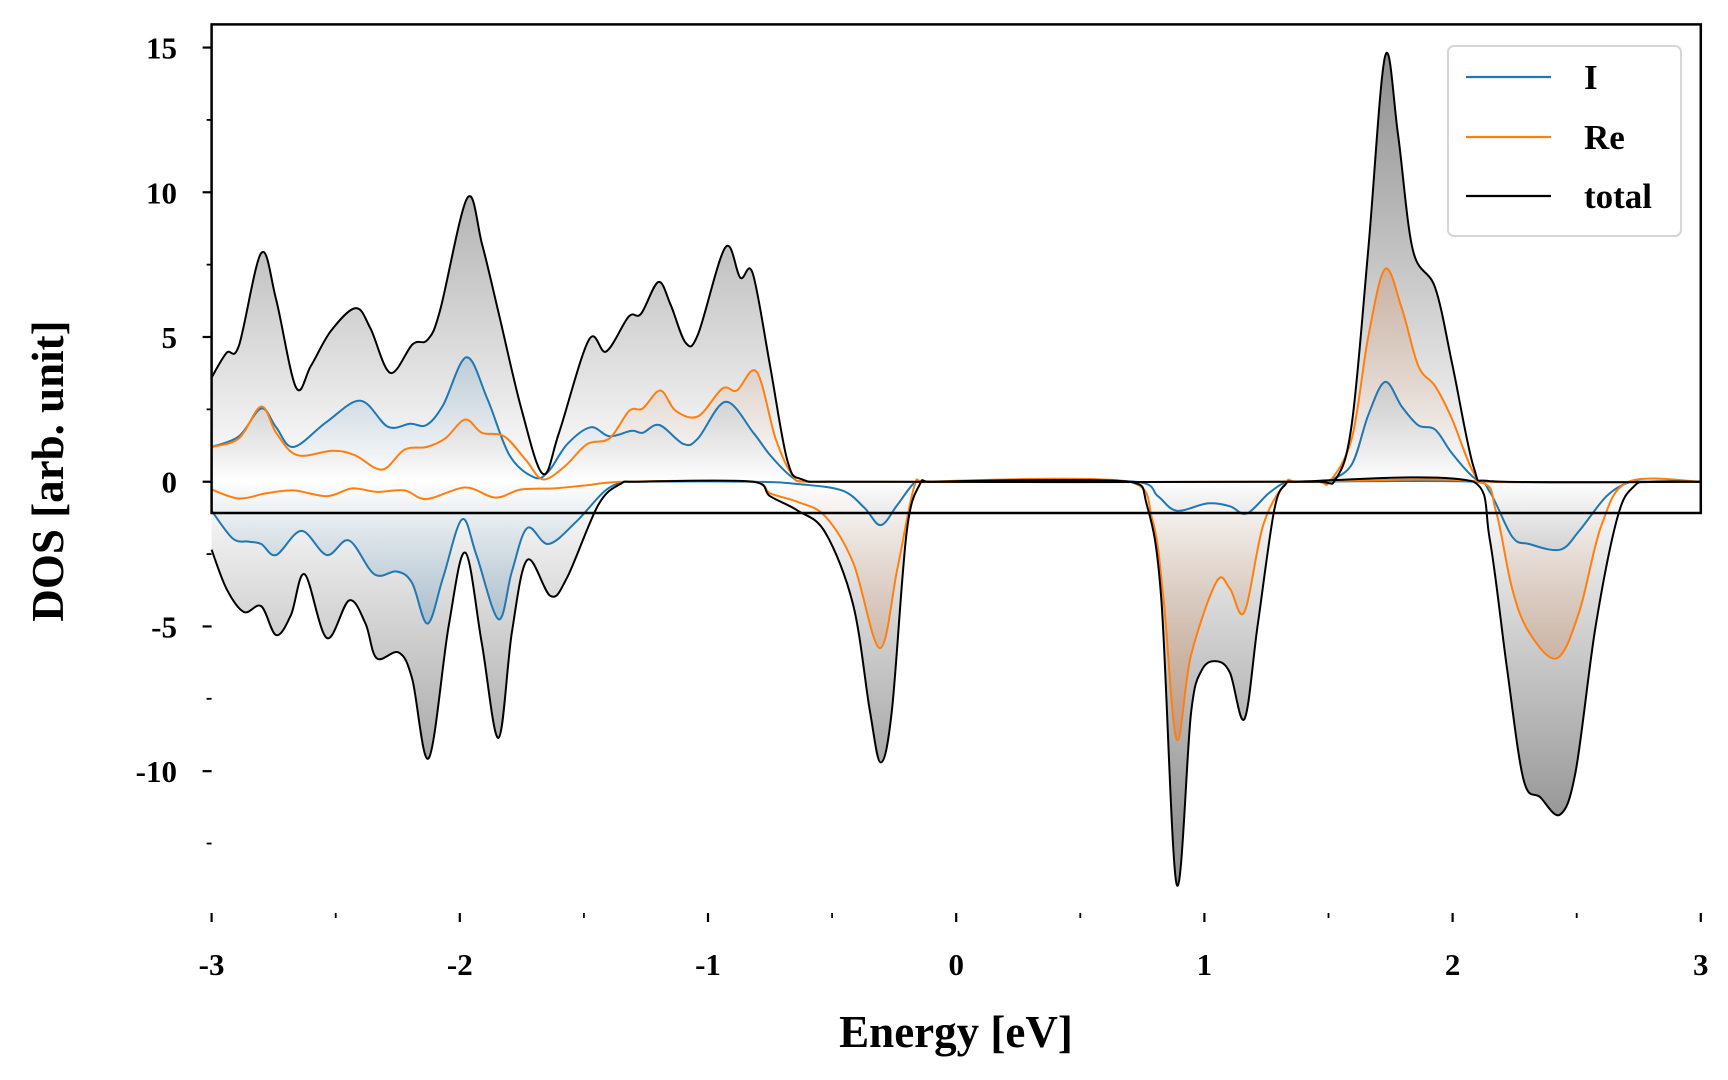  Describe the element at coordinates (1604, 137) in the screenshot. I see `legend-label-Re: Re` at that location.